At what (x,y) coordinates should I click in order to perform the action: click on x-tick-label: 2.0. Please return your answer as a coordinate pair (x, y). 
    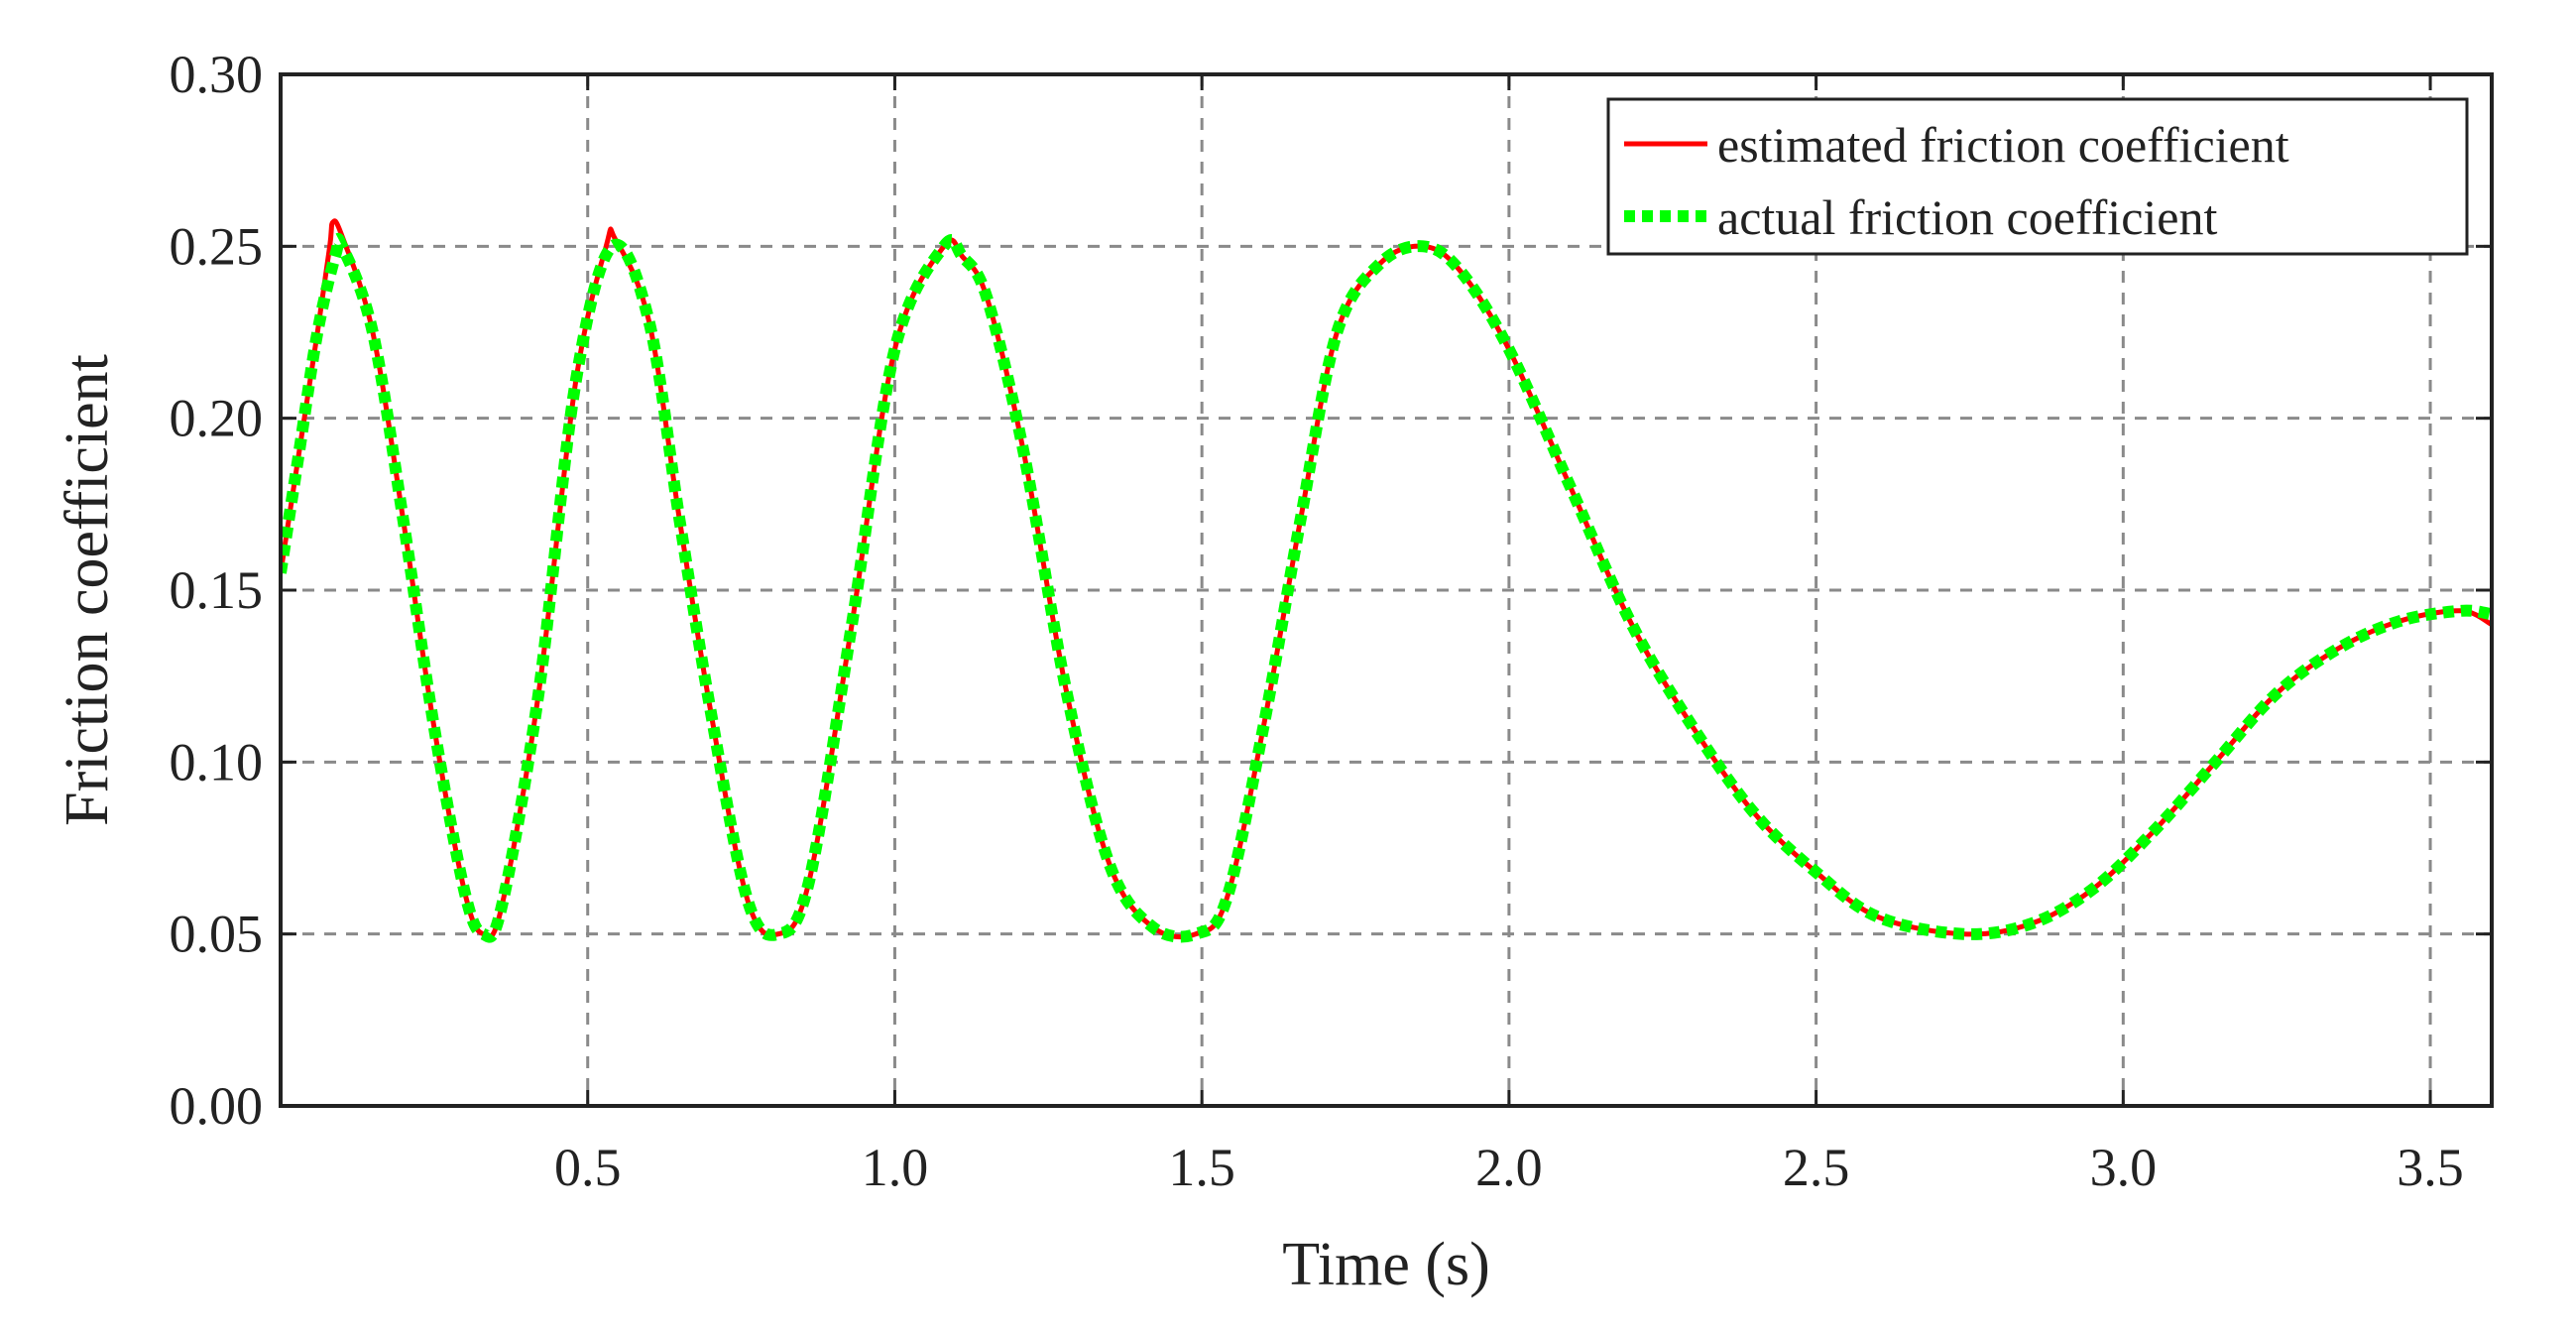
    Looking at the image, I should click on (1509, 1167).